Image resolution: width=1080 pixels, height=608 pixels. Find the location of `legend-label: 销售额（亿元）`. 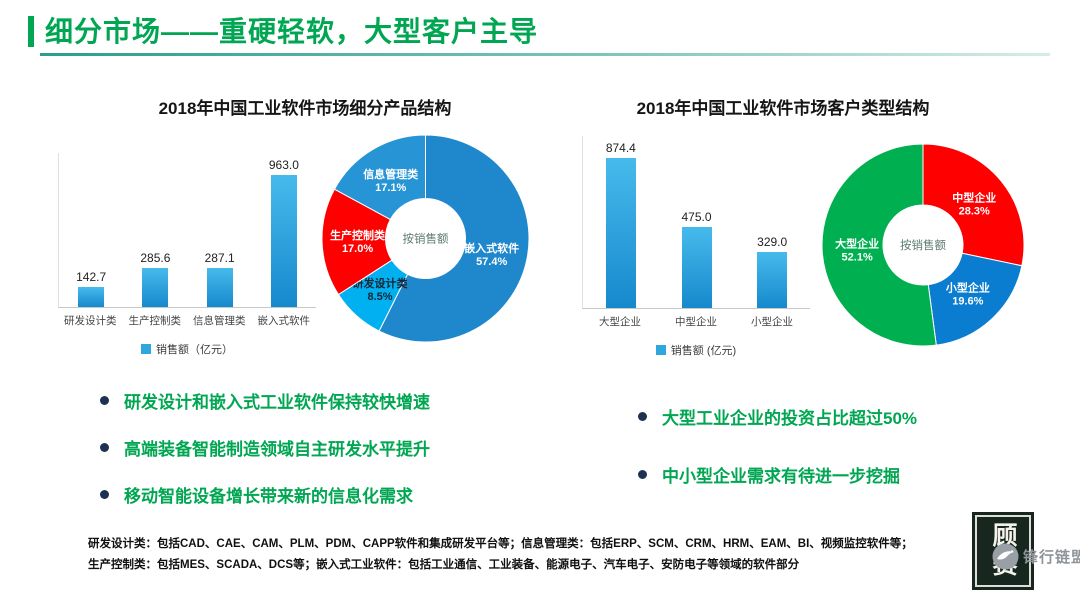

legend-label: 销售额（亿元） is located at coordinates (194, 350).